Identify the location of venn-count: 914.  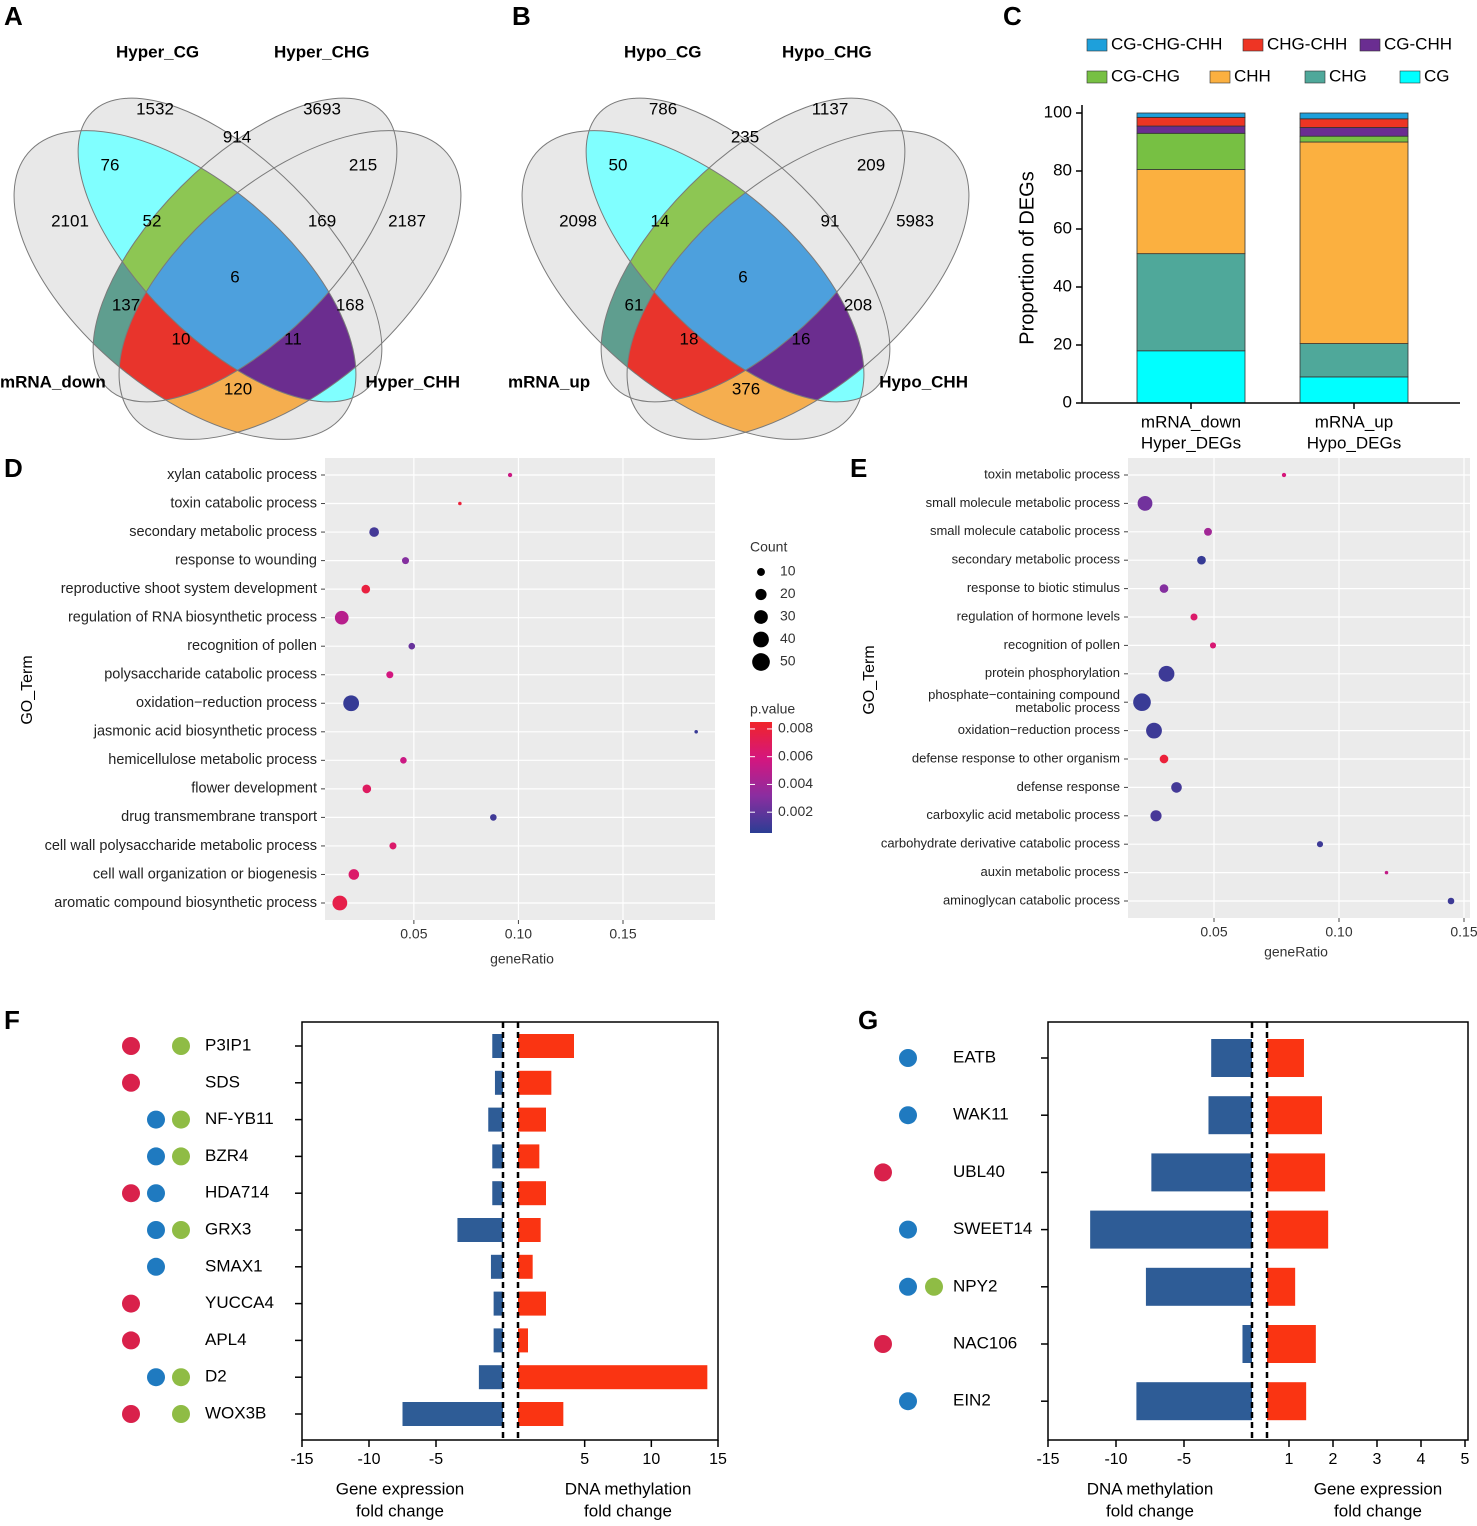
(237, 136).